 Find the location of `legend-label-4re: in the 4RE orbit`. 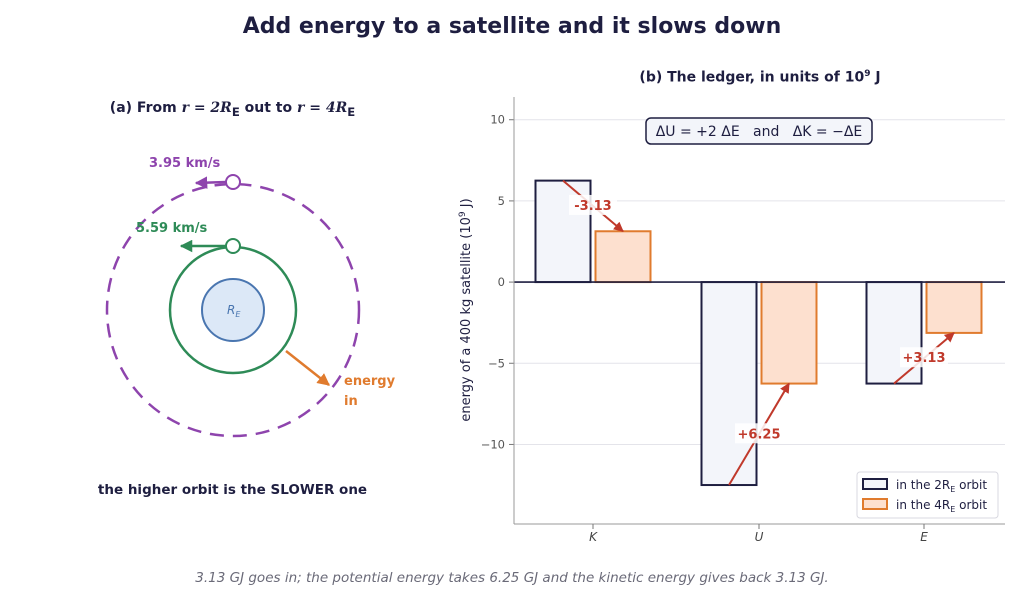

legend-label-4re: in the 4RE orbit is located at coordinates (941, 506).